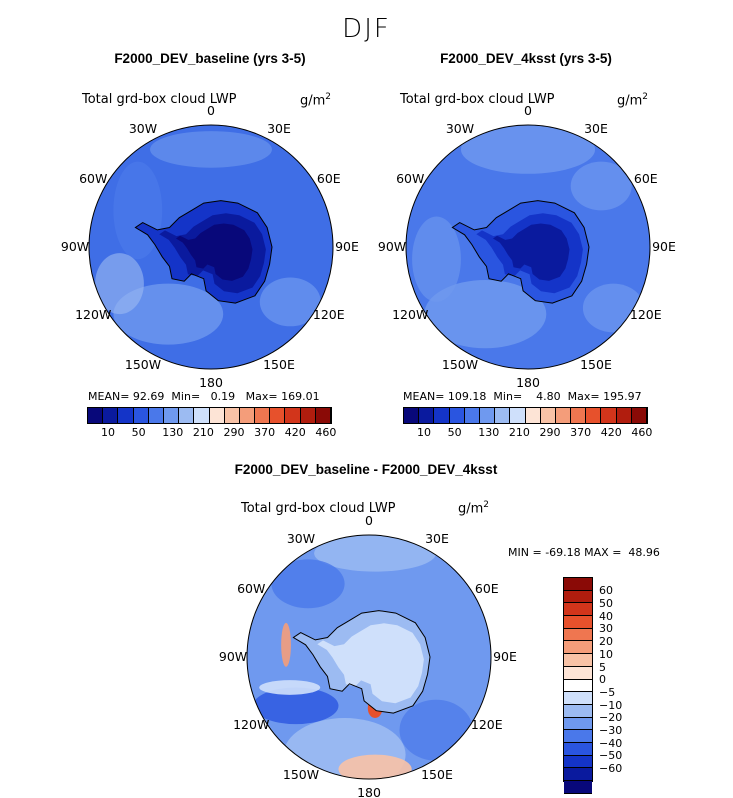 The image size is (733, 798). Describe the element at coordinates (633, 100) in the screenshot. I see `panel2-units: g/m2` at that location.